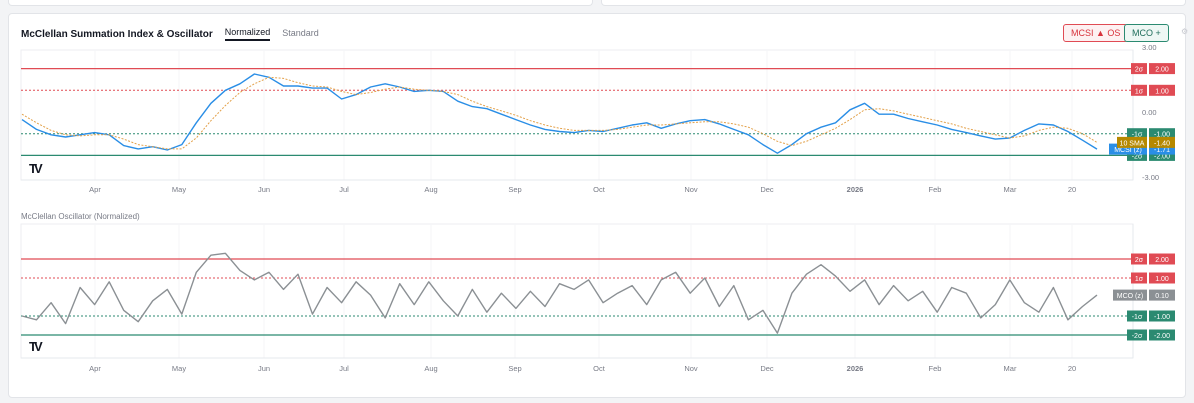 The width and height of the screenshot is (1194, 403). I want to click on ref-value-0-1: 1.00, so click(1162, 91).